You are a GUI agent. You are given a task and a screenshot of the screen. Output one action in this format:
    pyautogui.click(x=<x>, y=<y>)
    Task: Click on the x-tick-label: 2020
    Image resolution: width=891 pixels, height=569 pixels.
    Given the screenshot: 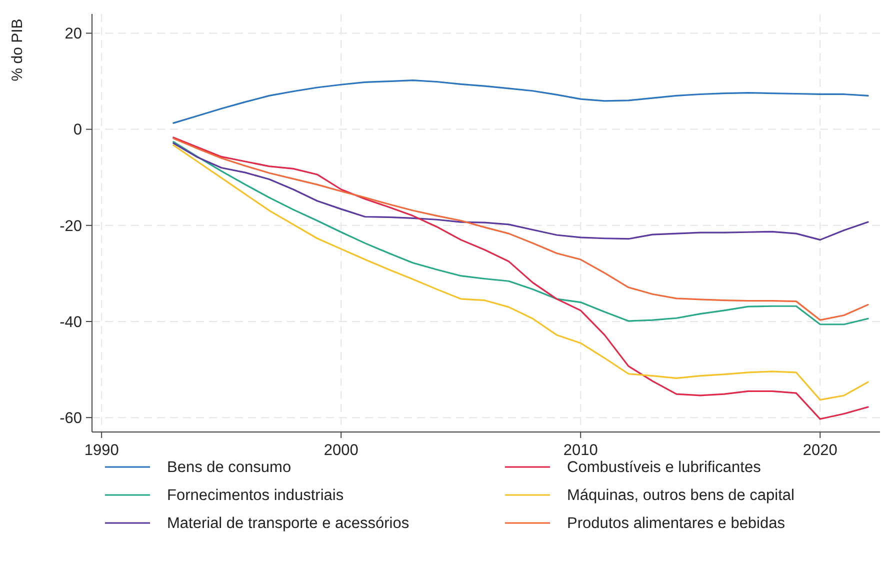 What is the action you would take?
    pyautogui.click(x=820, y=450)
    